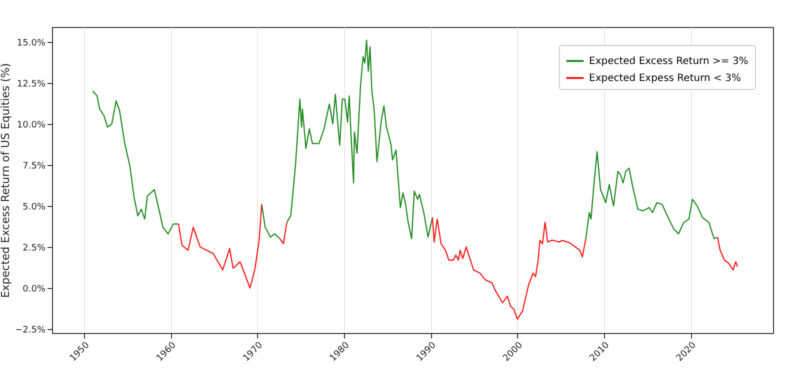  I want to click on legend-label: Expected Expess Return < 3%, so click(665, 78).